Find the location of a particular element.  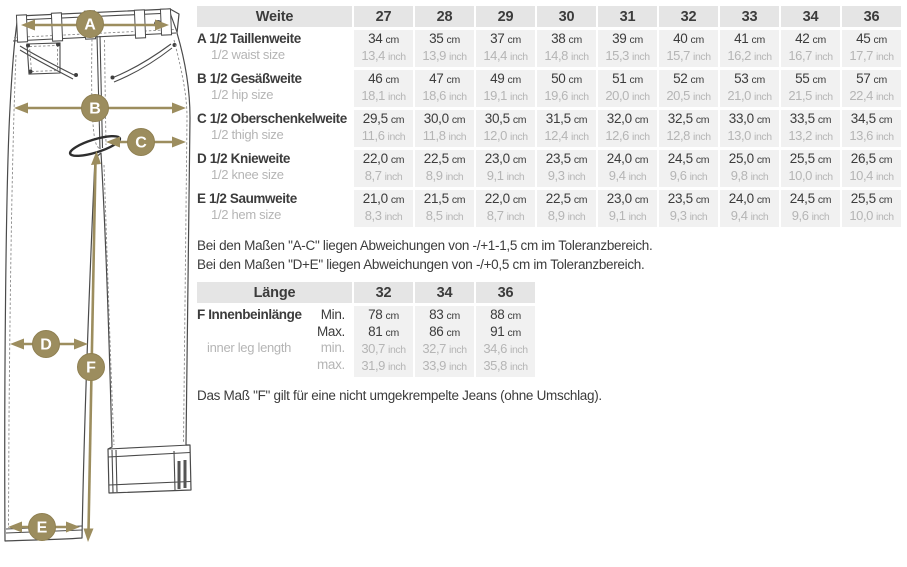

measure-value-cell: 38 cm 14,8 inch is located at coordinates (566, 48).